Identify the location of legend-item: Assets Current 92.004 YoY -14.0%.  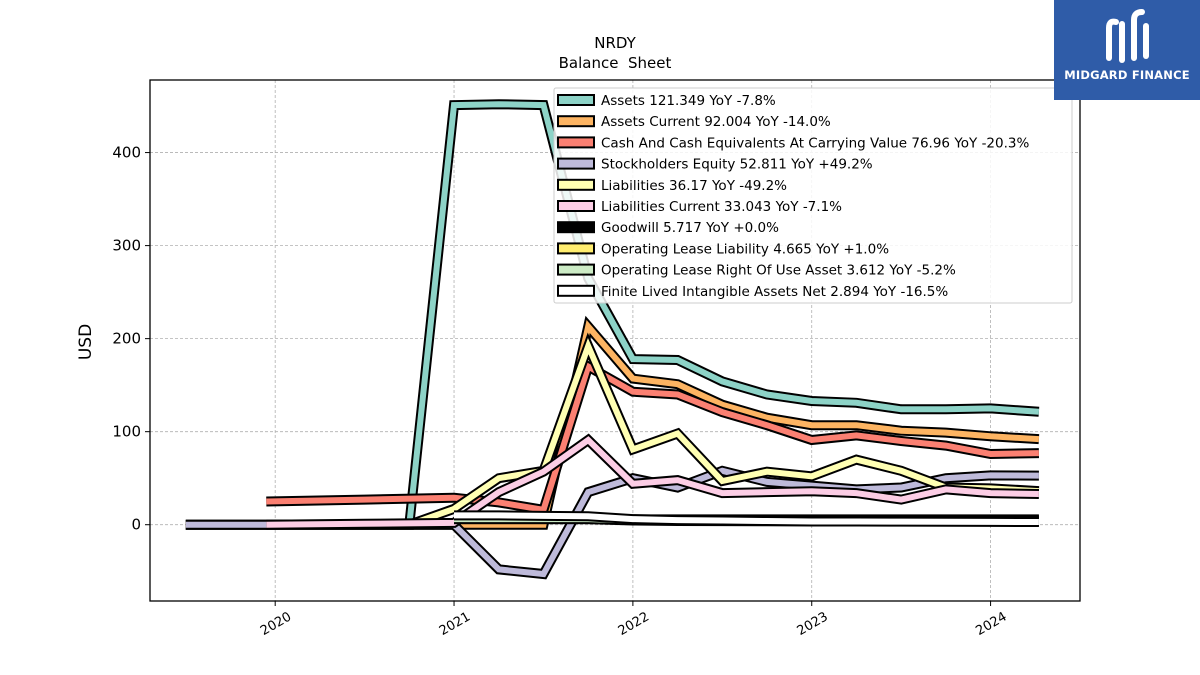
(694, 122).